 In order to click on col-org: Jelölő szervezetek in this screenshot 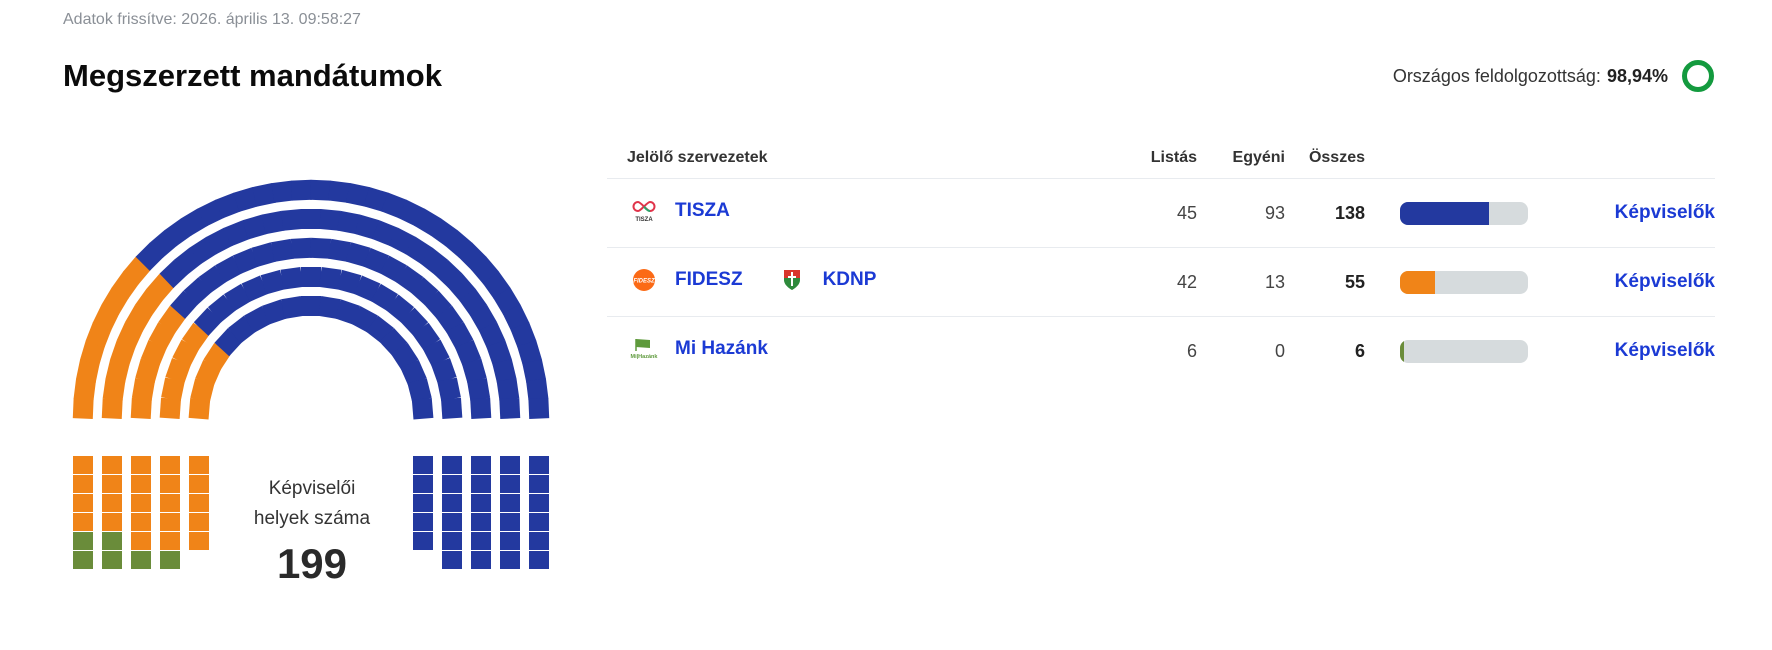, I will do `click(852, 158)`.